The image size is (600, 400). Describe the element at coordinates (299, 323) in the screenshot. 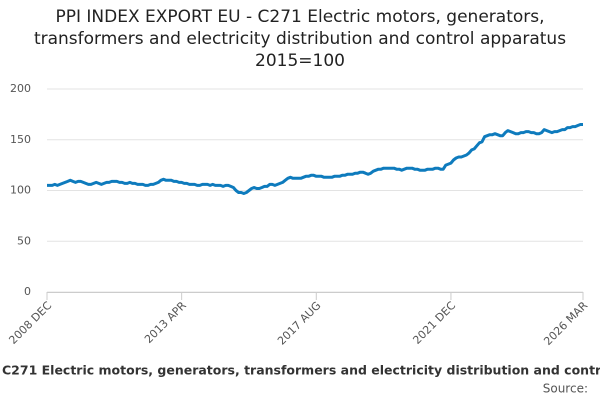

I see `x-tick-label: 2017 AUG` at that location.